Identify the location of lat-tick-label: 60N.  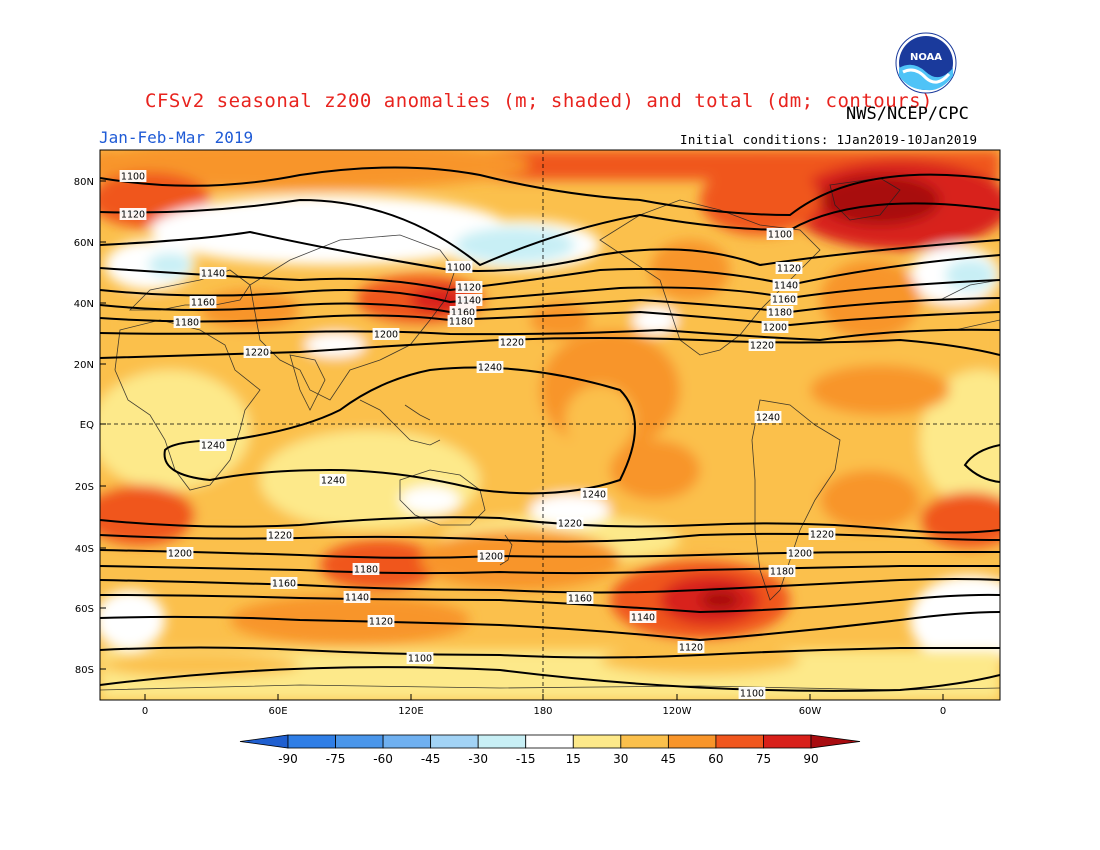
(84, 243).